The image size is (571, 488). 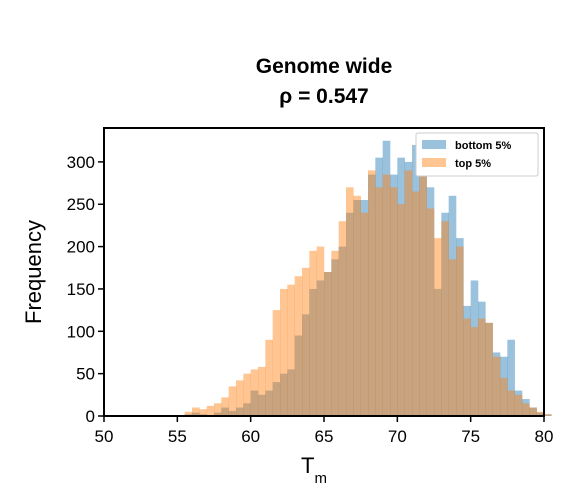 I want to click on y-tick-label: 200, so click(x=81, y=247).